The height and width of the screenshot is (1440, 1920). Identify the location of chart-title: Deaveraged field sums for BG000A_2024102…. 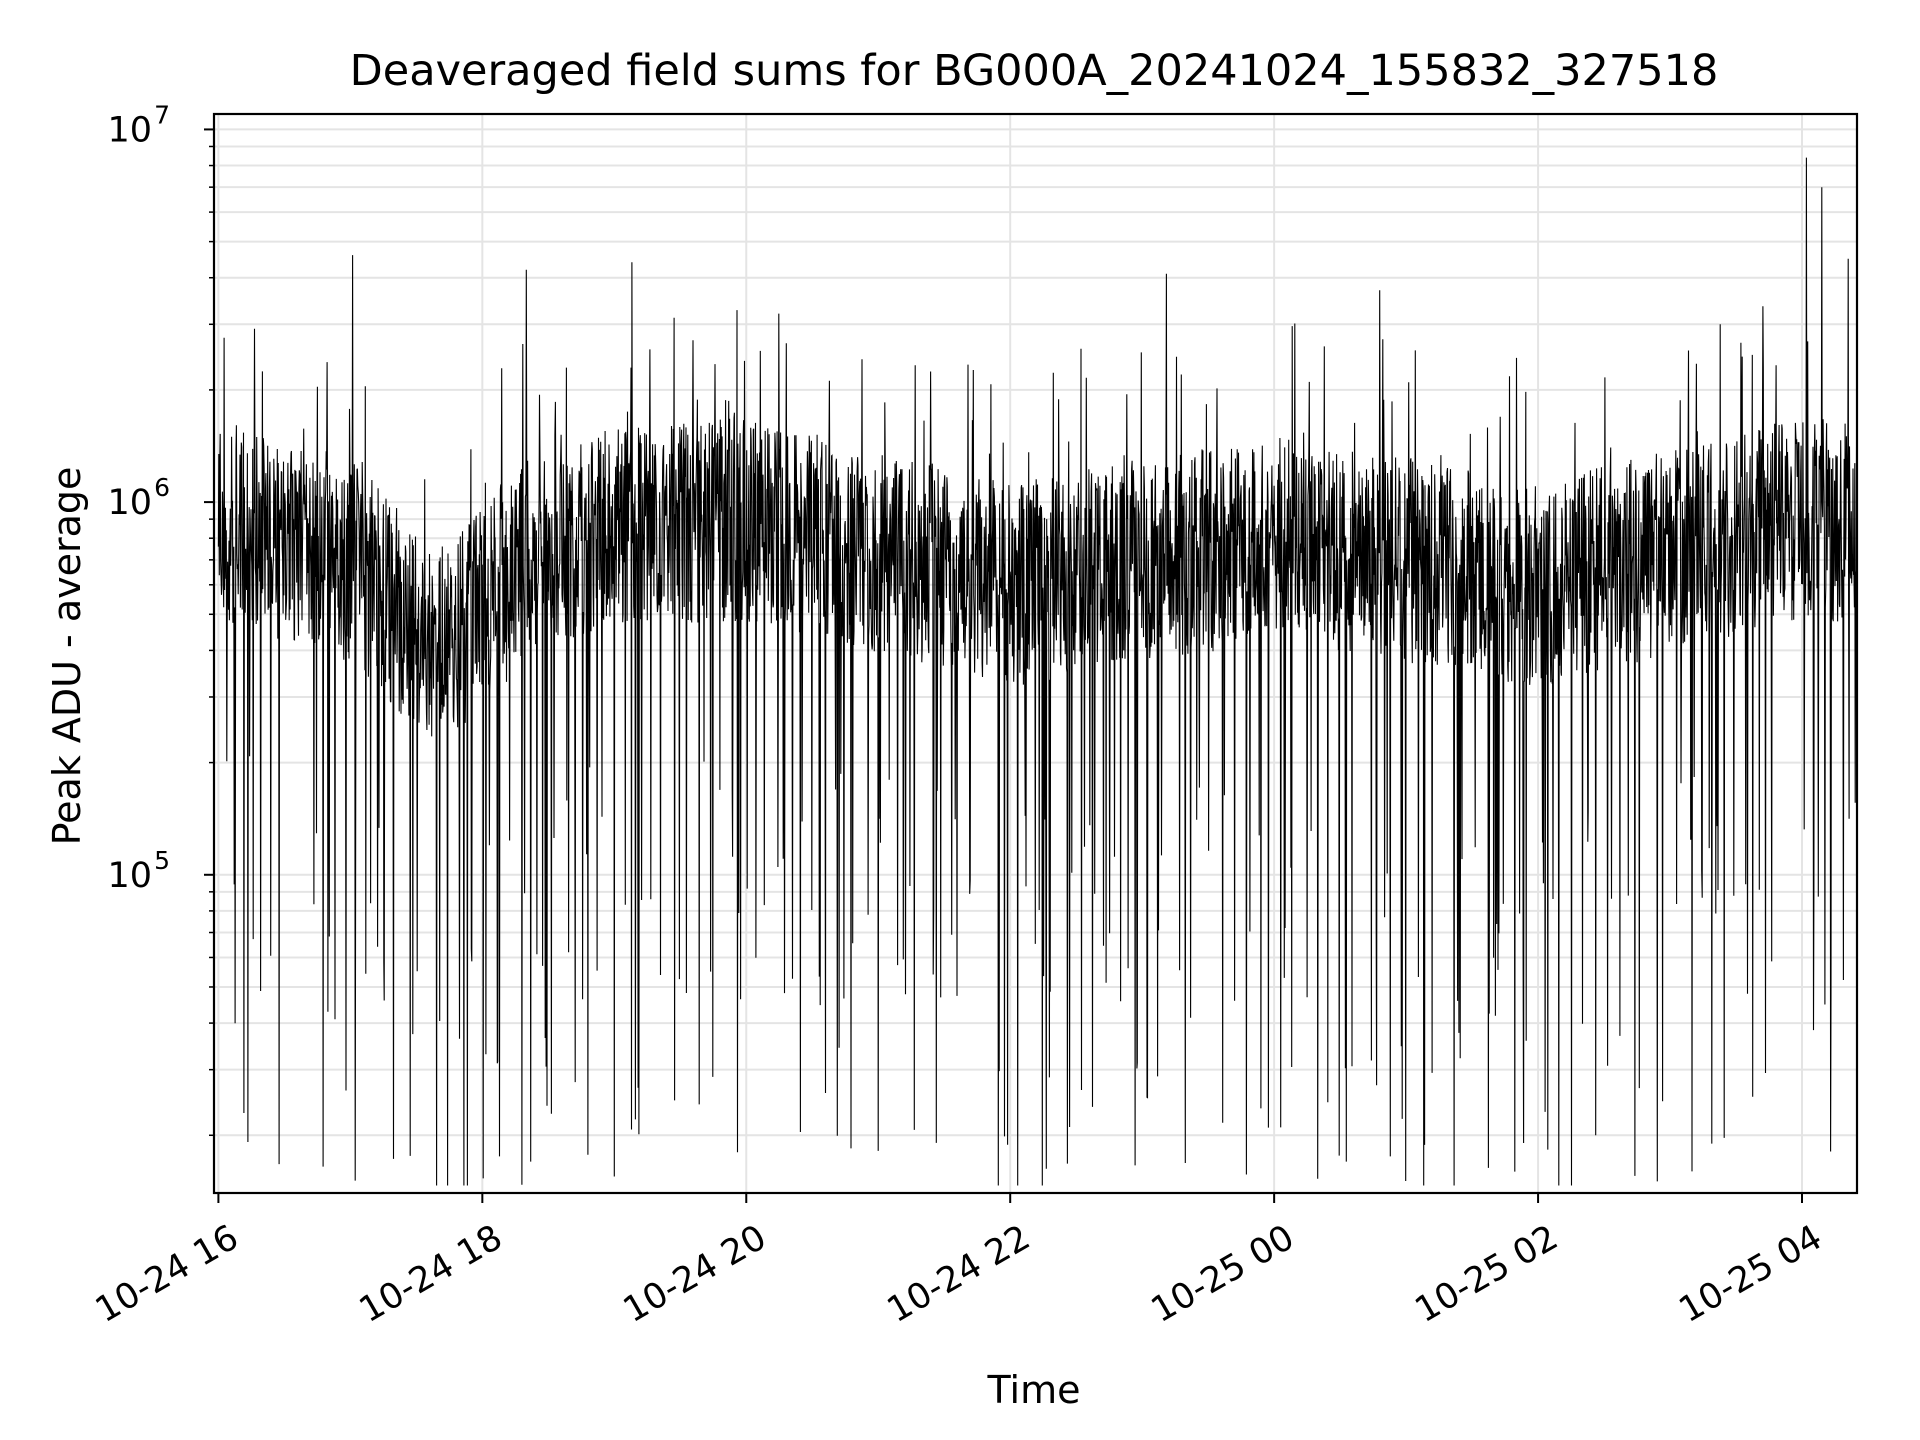
(1034, 71).